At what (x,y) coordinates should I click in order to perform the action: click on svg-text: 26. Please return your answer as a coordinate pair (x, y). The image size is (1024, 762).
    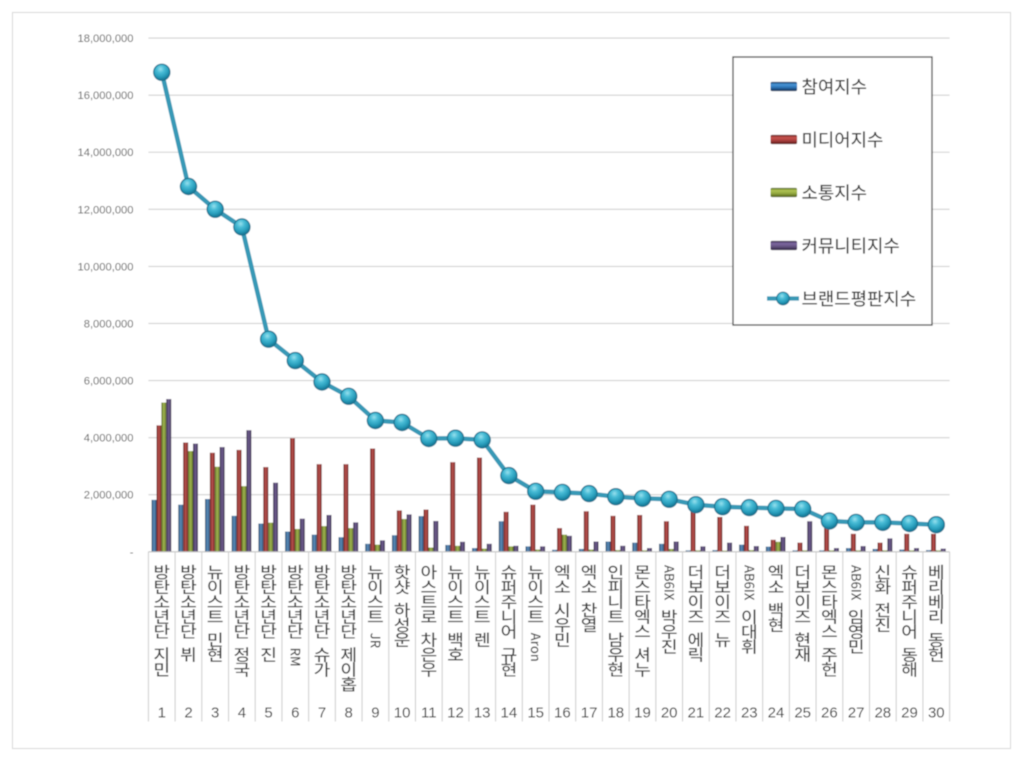
    Looking at the image, I should click on (829, 713).